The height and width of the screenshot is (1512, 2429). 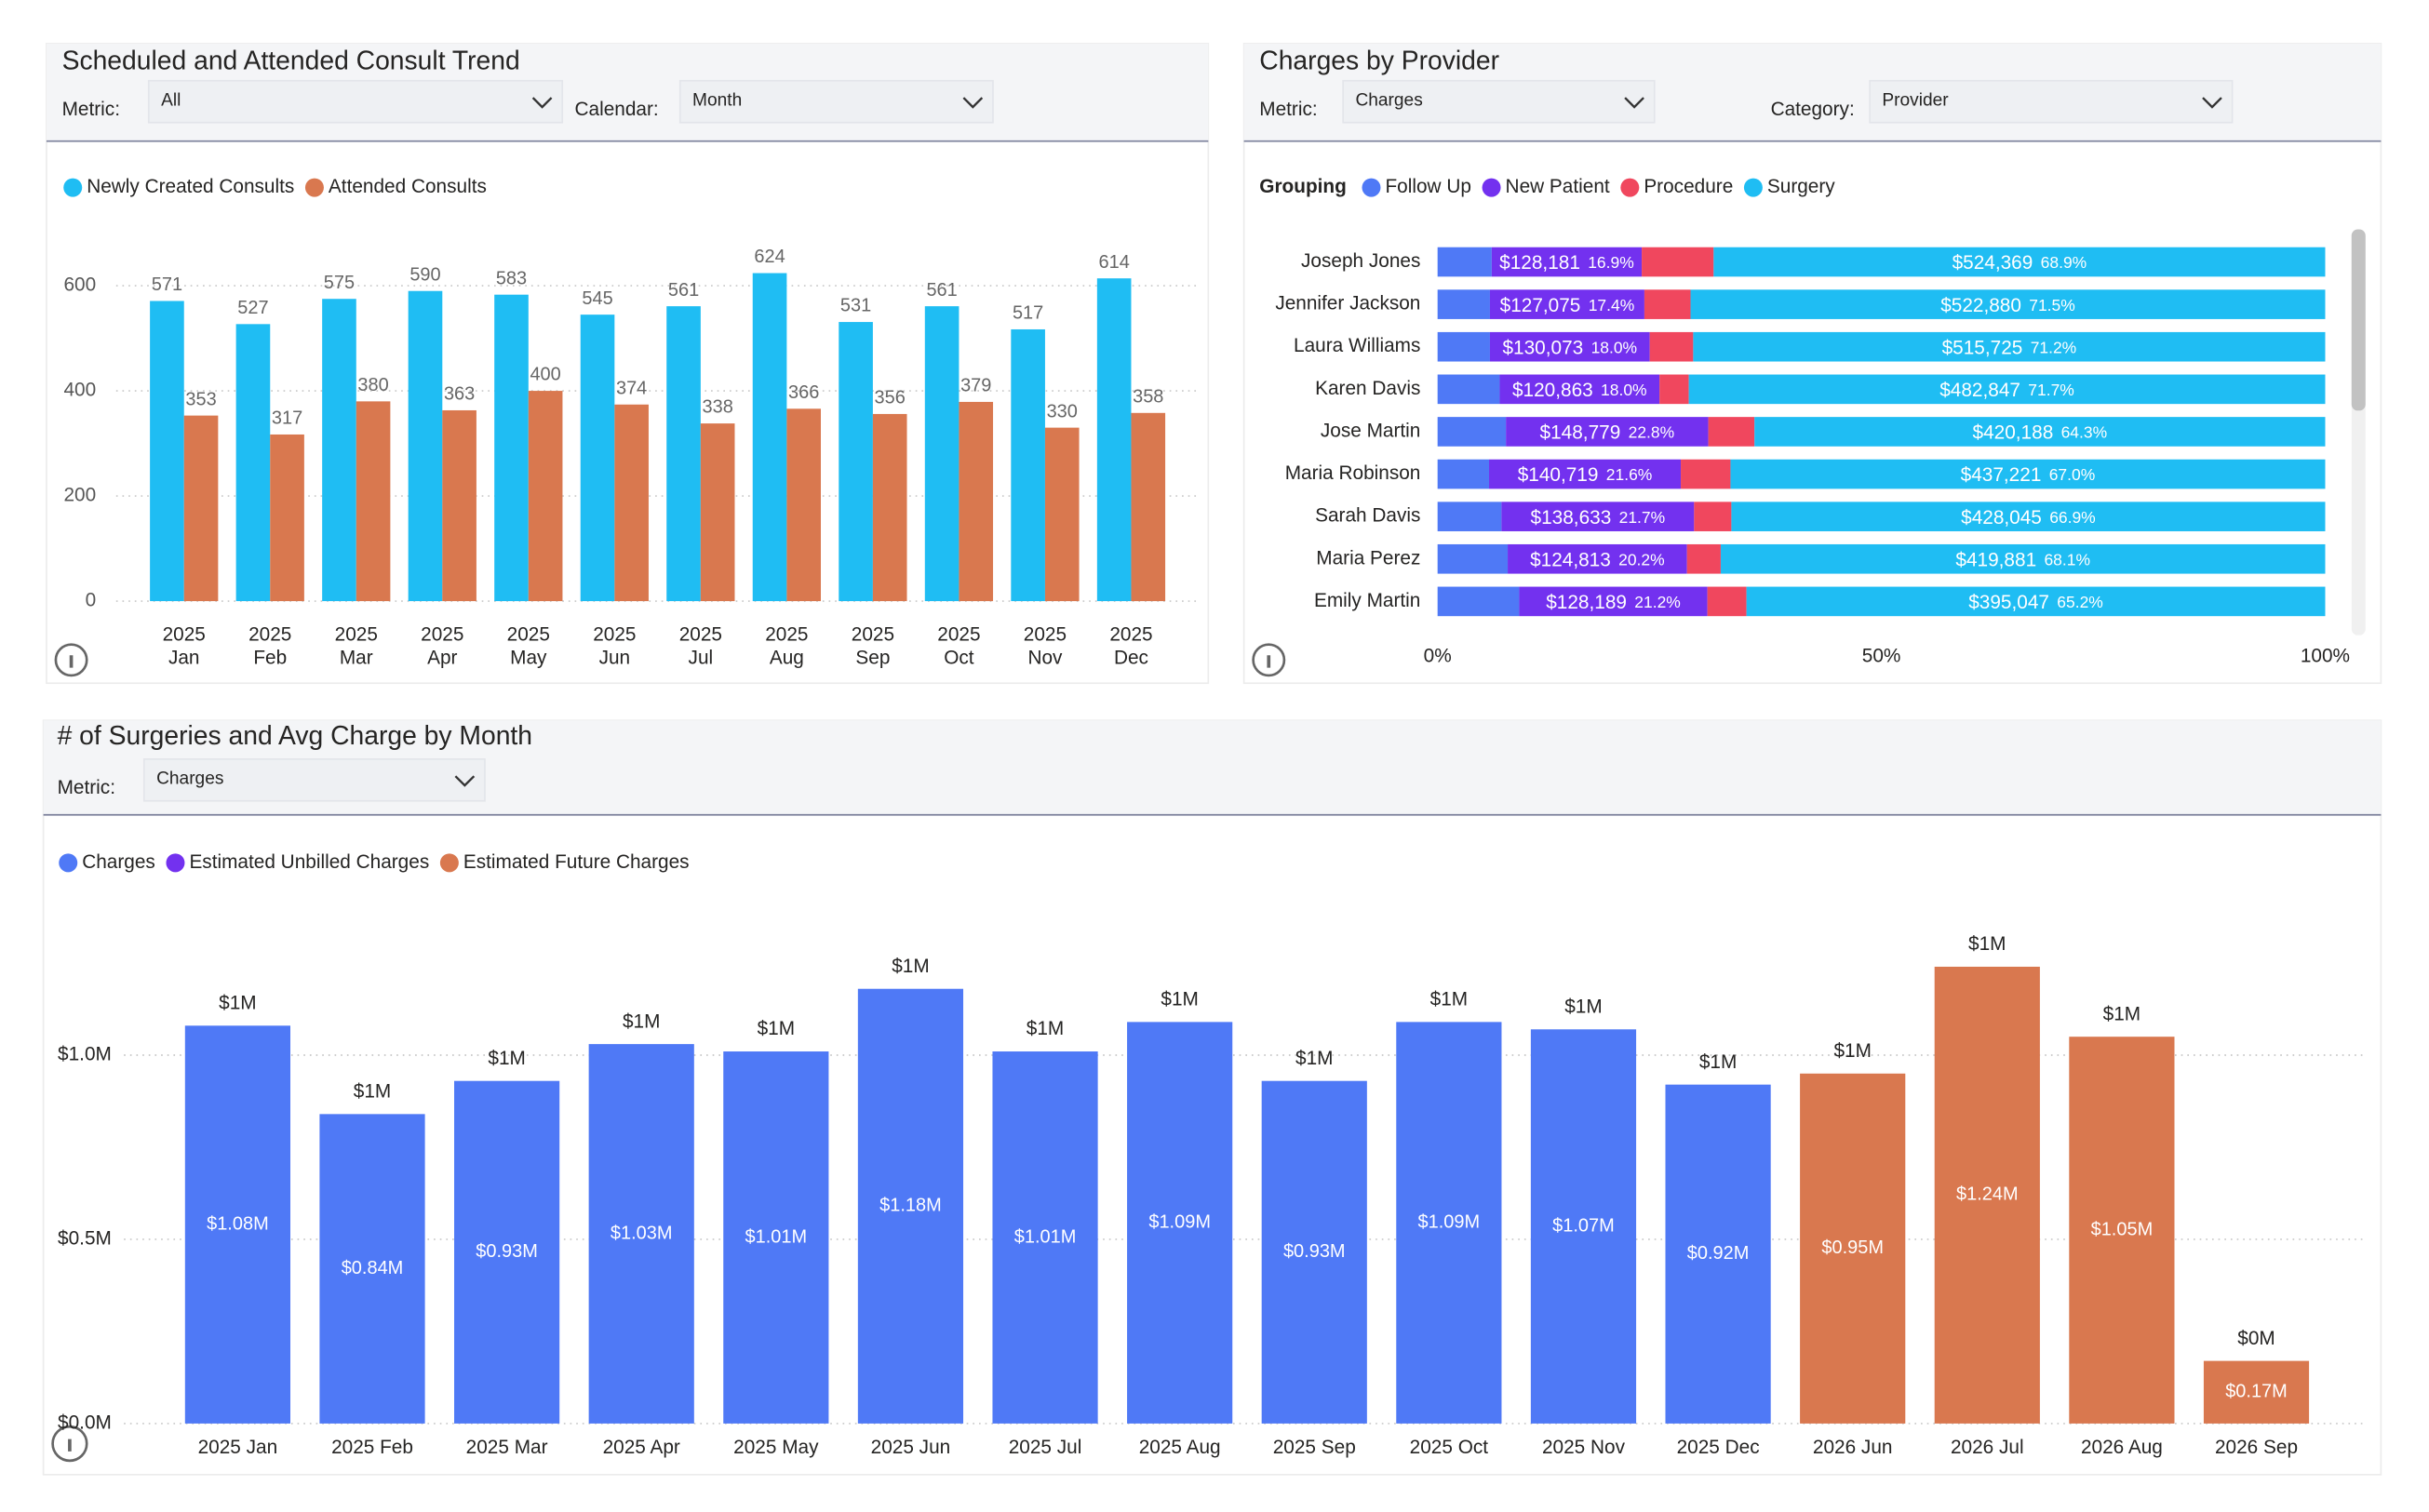 What do you see at coordinates (2007, 304) in the screenshot?
I see `data-label: $522,880 71.5%` at bounding box center [2007, 304].